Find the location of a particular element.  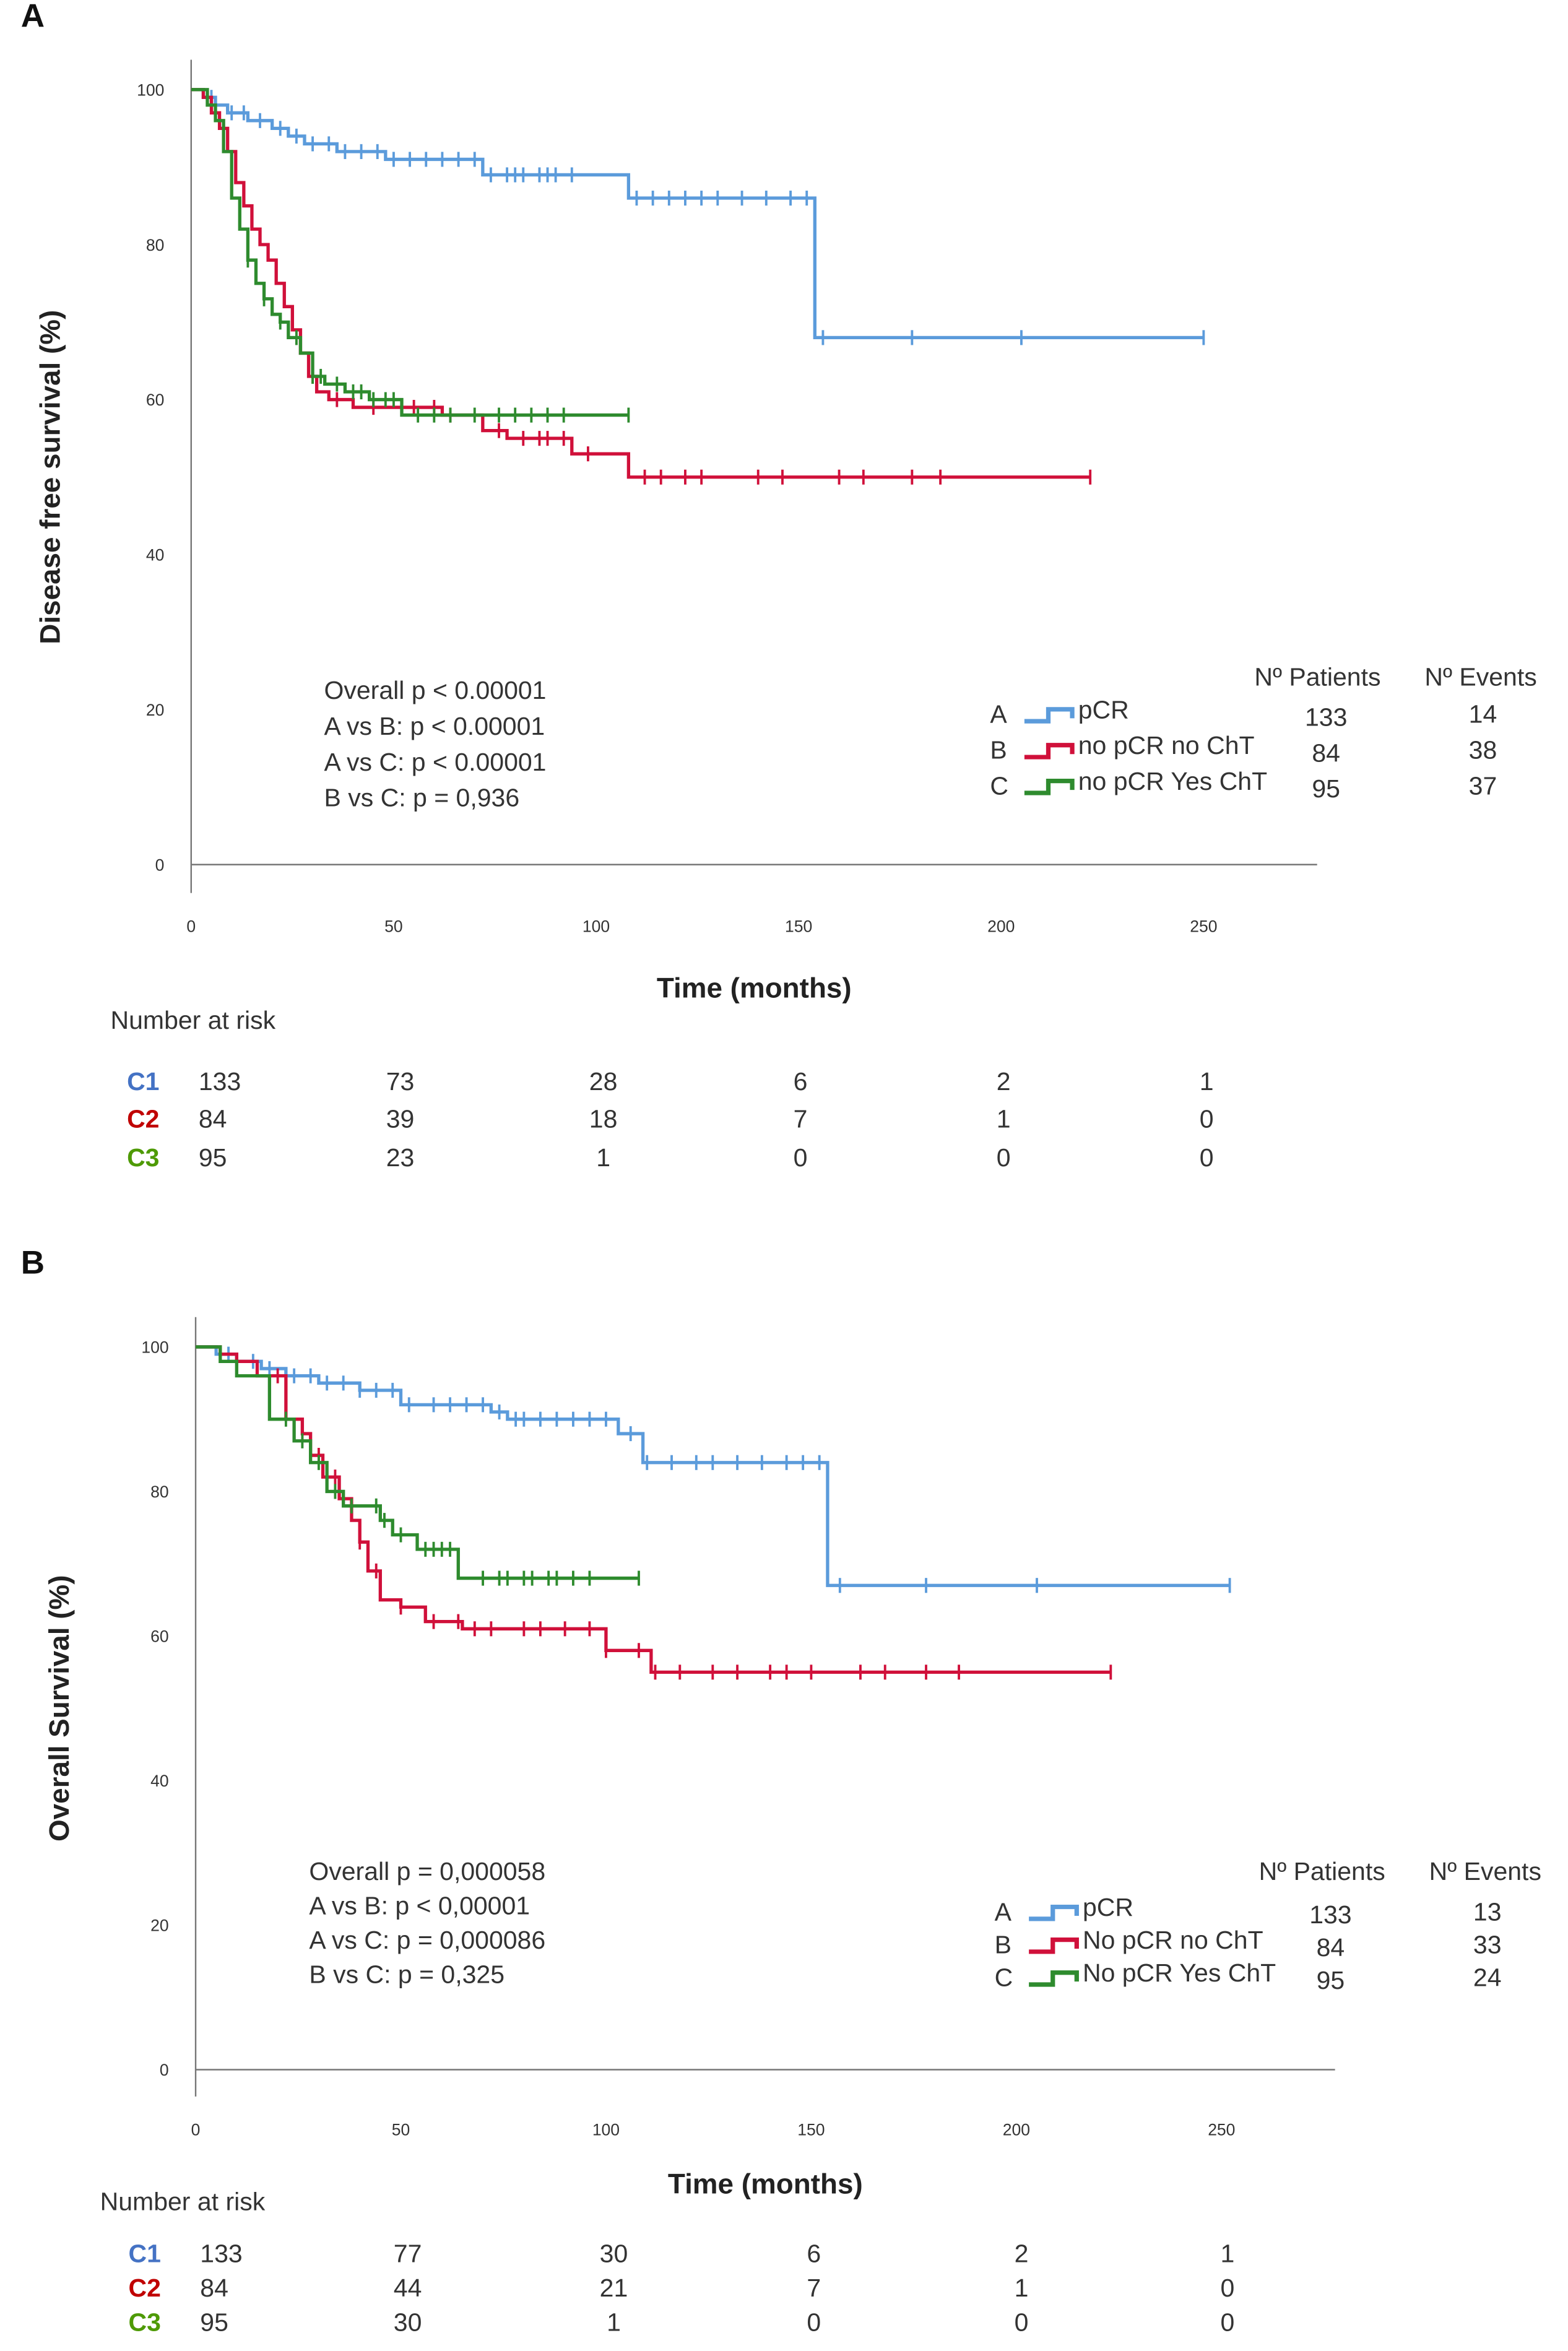

legend-patients: 95 is located at coordinates (1326, 789).